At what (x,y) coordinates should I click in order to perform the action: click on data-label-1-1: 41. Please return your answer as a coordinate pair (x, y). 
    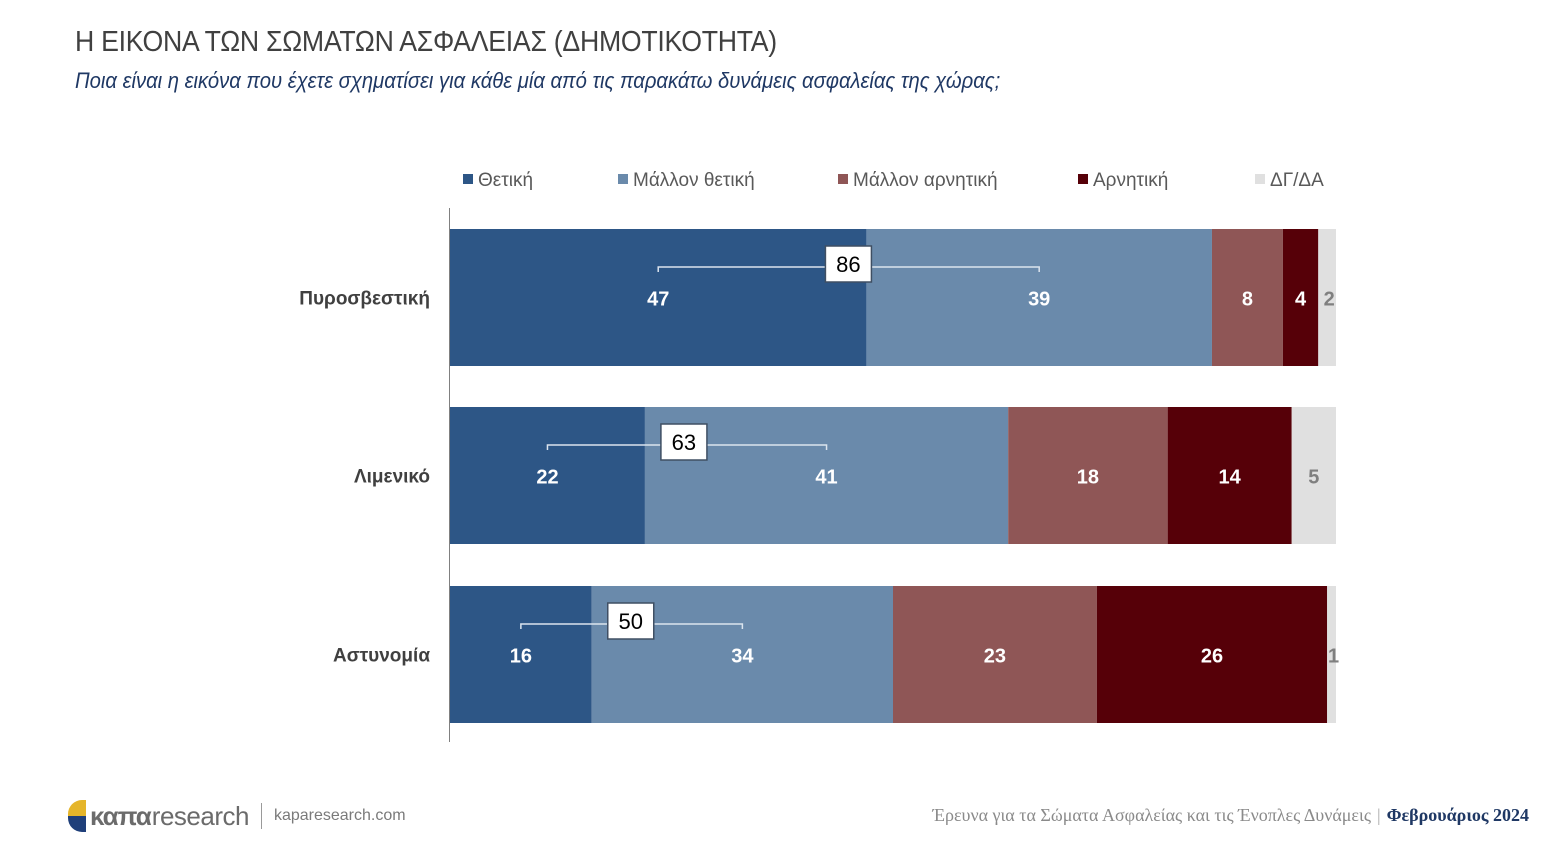
    Looking at the image, I should click on (826, 478).